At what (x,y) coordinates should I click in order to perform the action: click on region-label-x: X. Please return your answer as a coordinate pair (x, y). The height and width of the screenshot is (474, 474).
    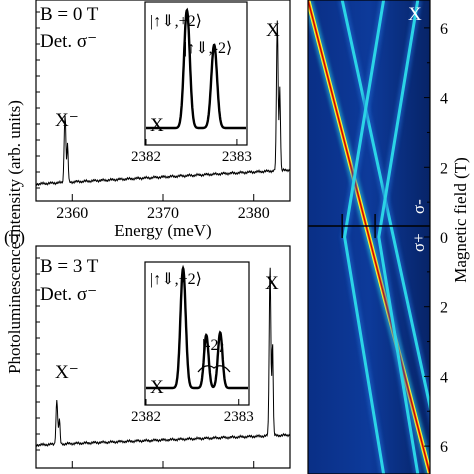
    Looking at the image, I should click on (415, 14).